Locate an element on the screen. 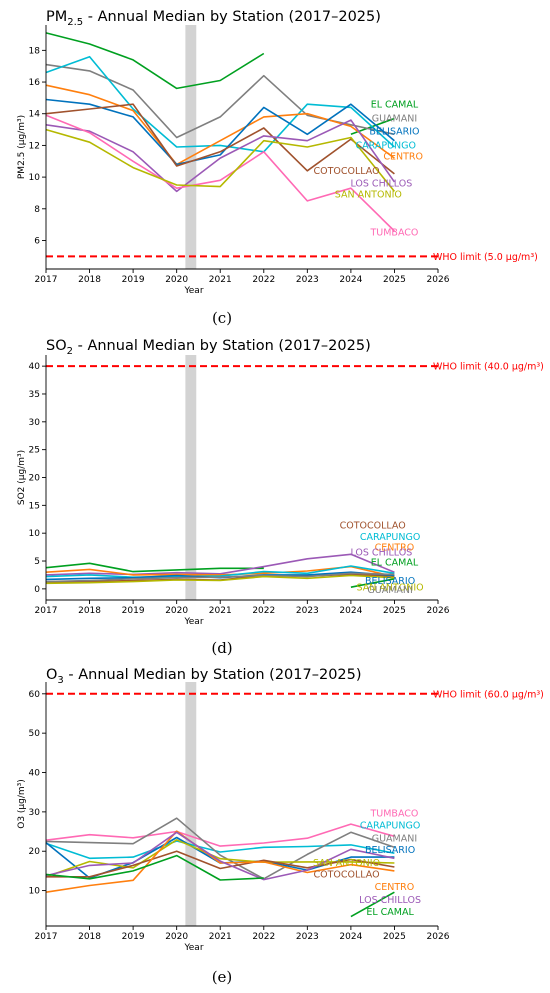  so2-x-tick-label: 2023 is located at coordinates (307, 611).